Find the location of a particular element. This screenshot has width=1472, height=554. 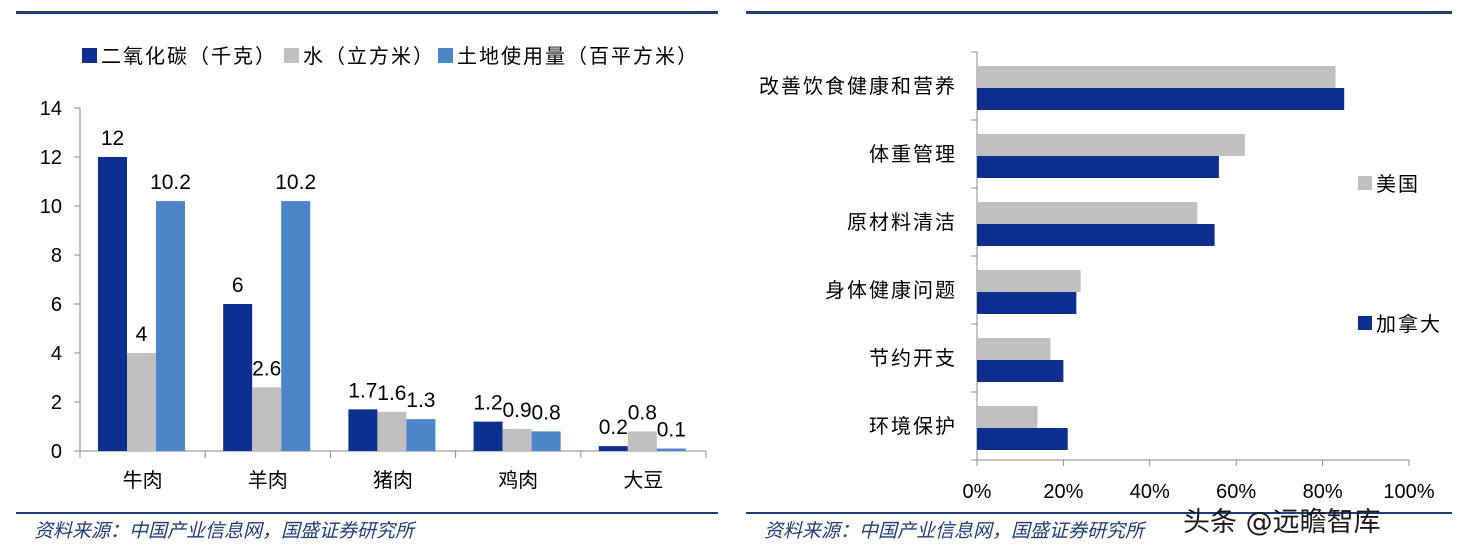

y-category-label: 节约开支 is located at coordinates (913, 358).